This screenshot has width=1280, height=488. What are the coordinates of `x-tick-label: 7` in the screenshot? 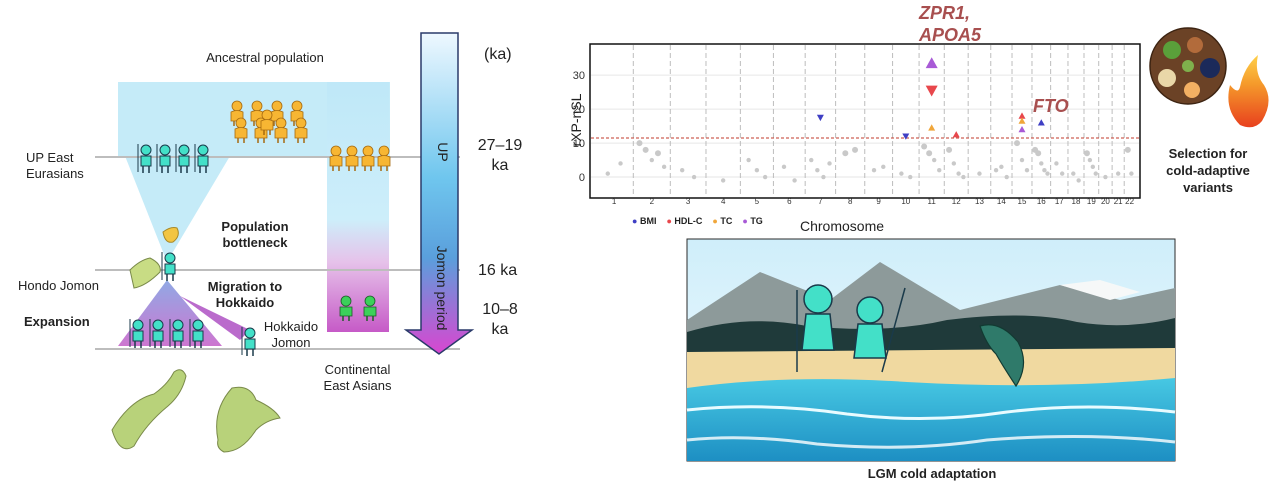 It's located at (820, 201).